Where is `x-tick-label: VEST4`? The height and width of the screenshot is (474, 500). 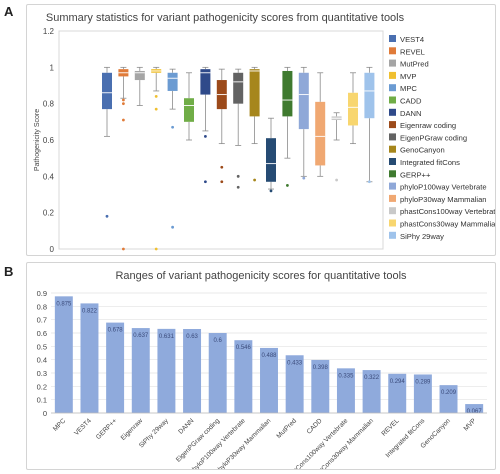
x-tick-label: VEST4 is located at coordinates (83, 427).